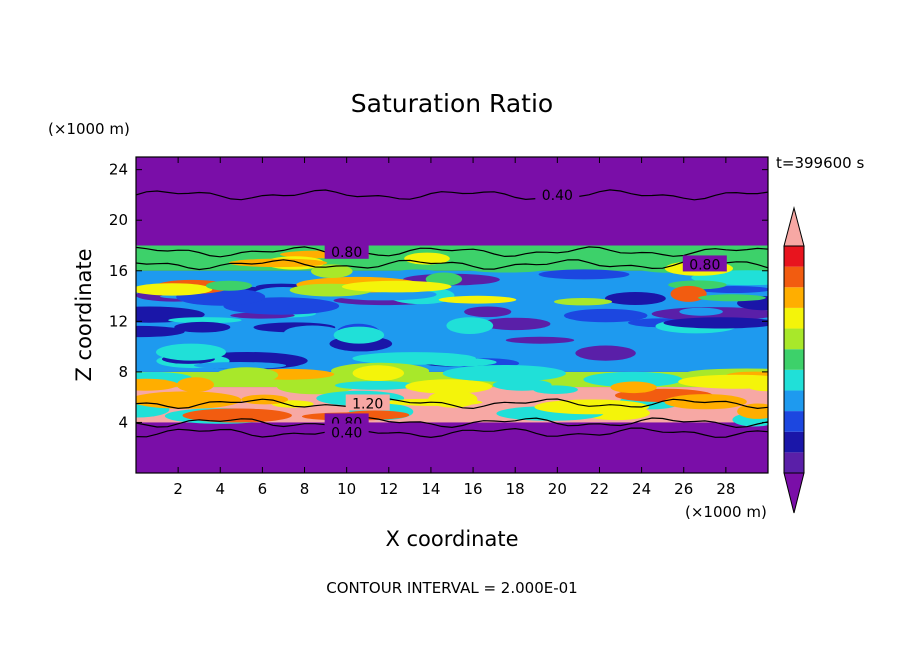 The height and width of the screenshot is (654, 904). I want to click on contour-label-3: 1.20, so click(367, 404).